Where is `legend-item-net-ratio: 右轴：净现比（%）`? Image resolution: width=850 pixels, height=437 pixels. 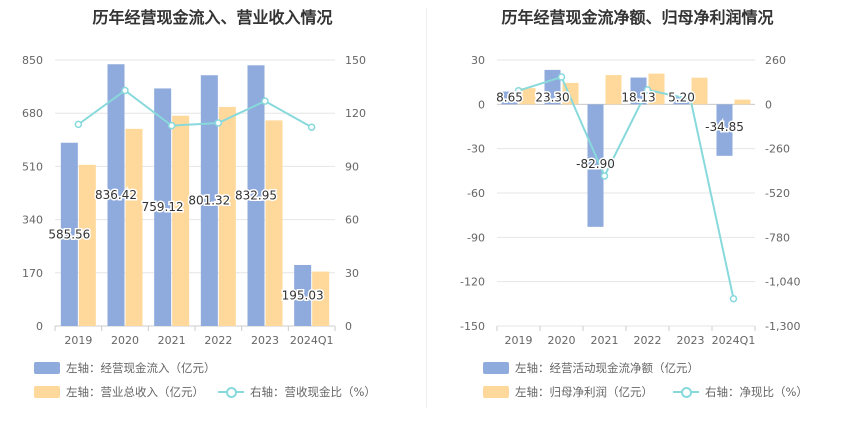
legend-item-net-ratio: 右轴：净现比（%） is located at coordinates (740, 392).